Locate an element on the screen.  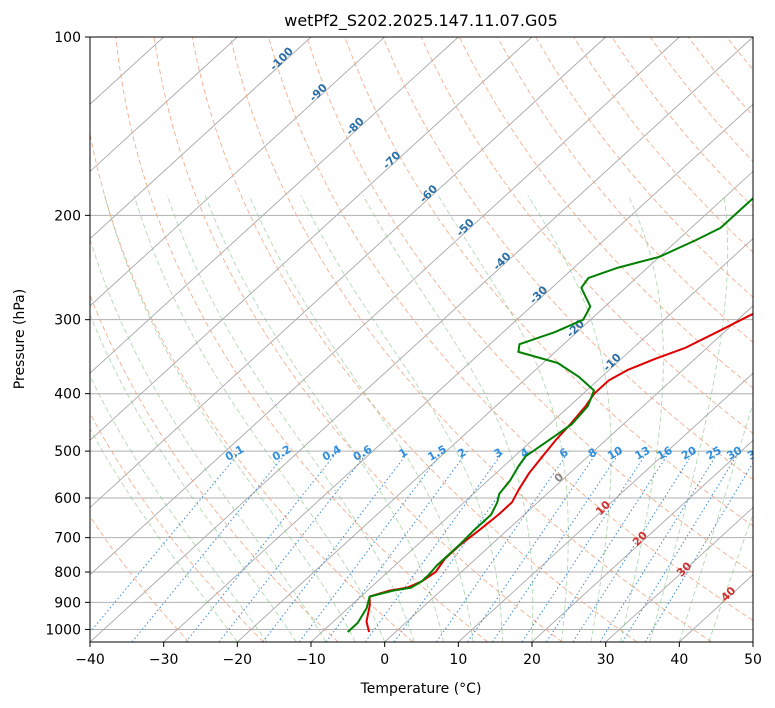
x-tick-label: 50 is located at coordinates (753, 660).